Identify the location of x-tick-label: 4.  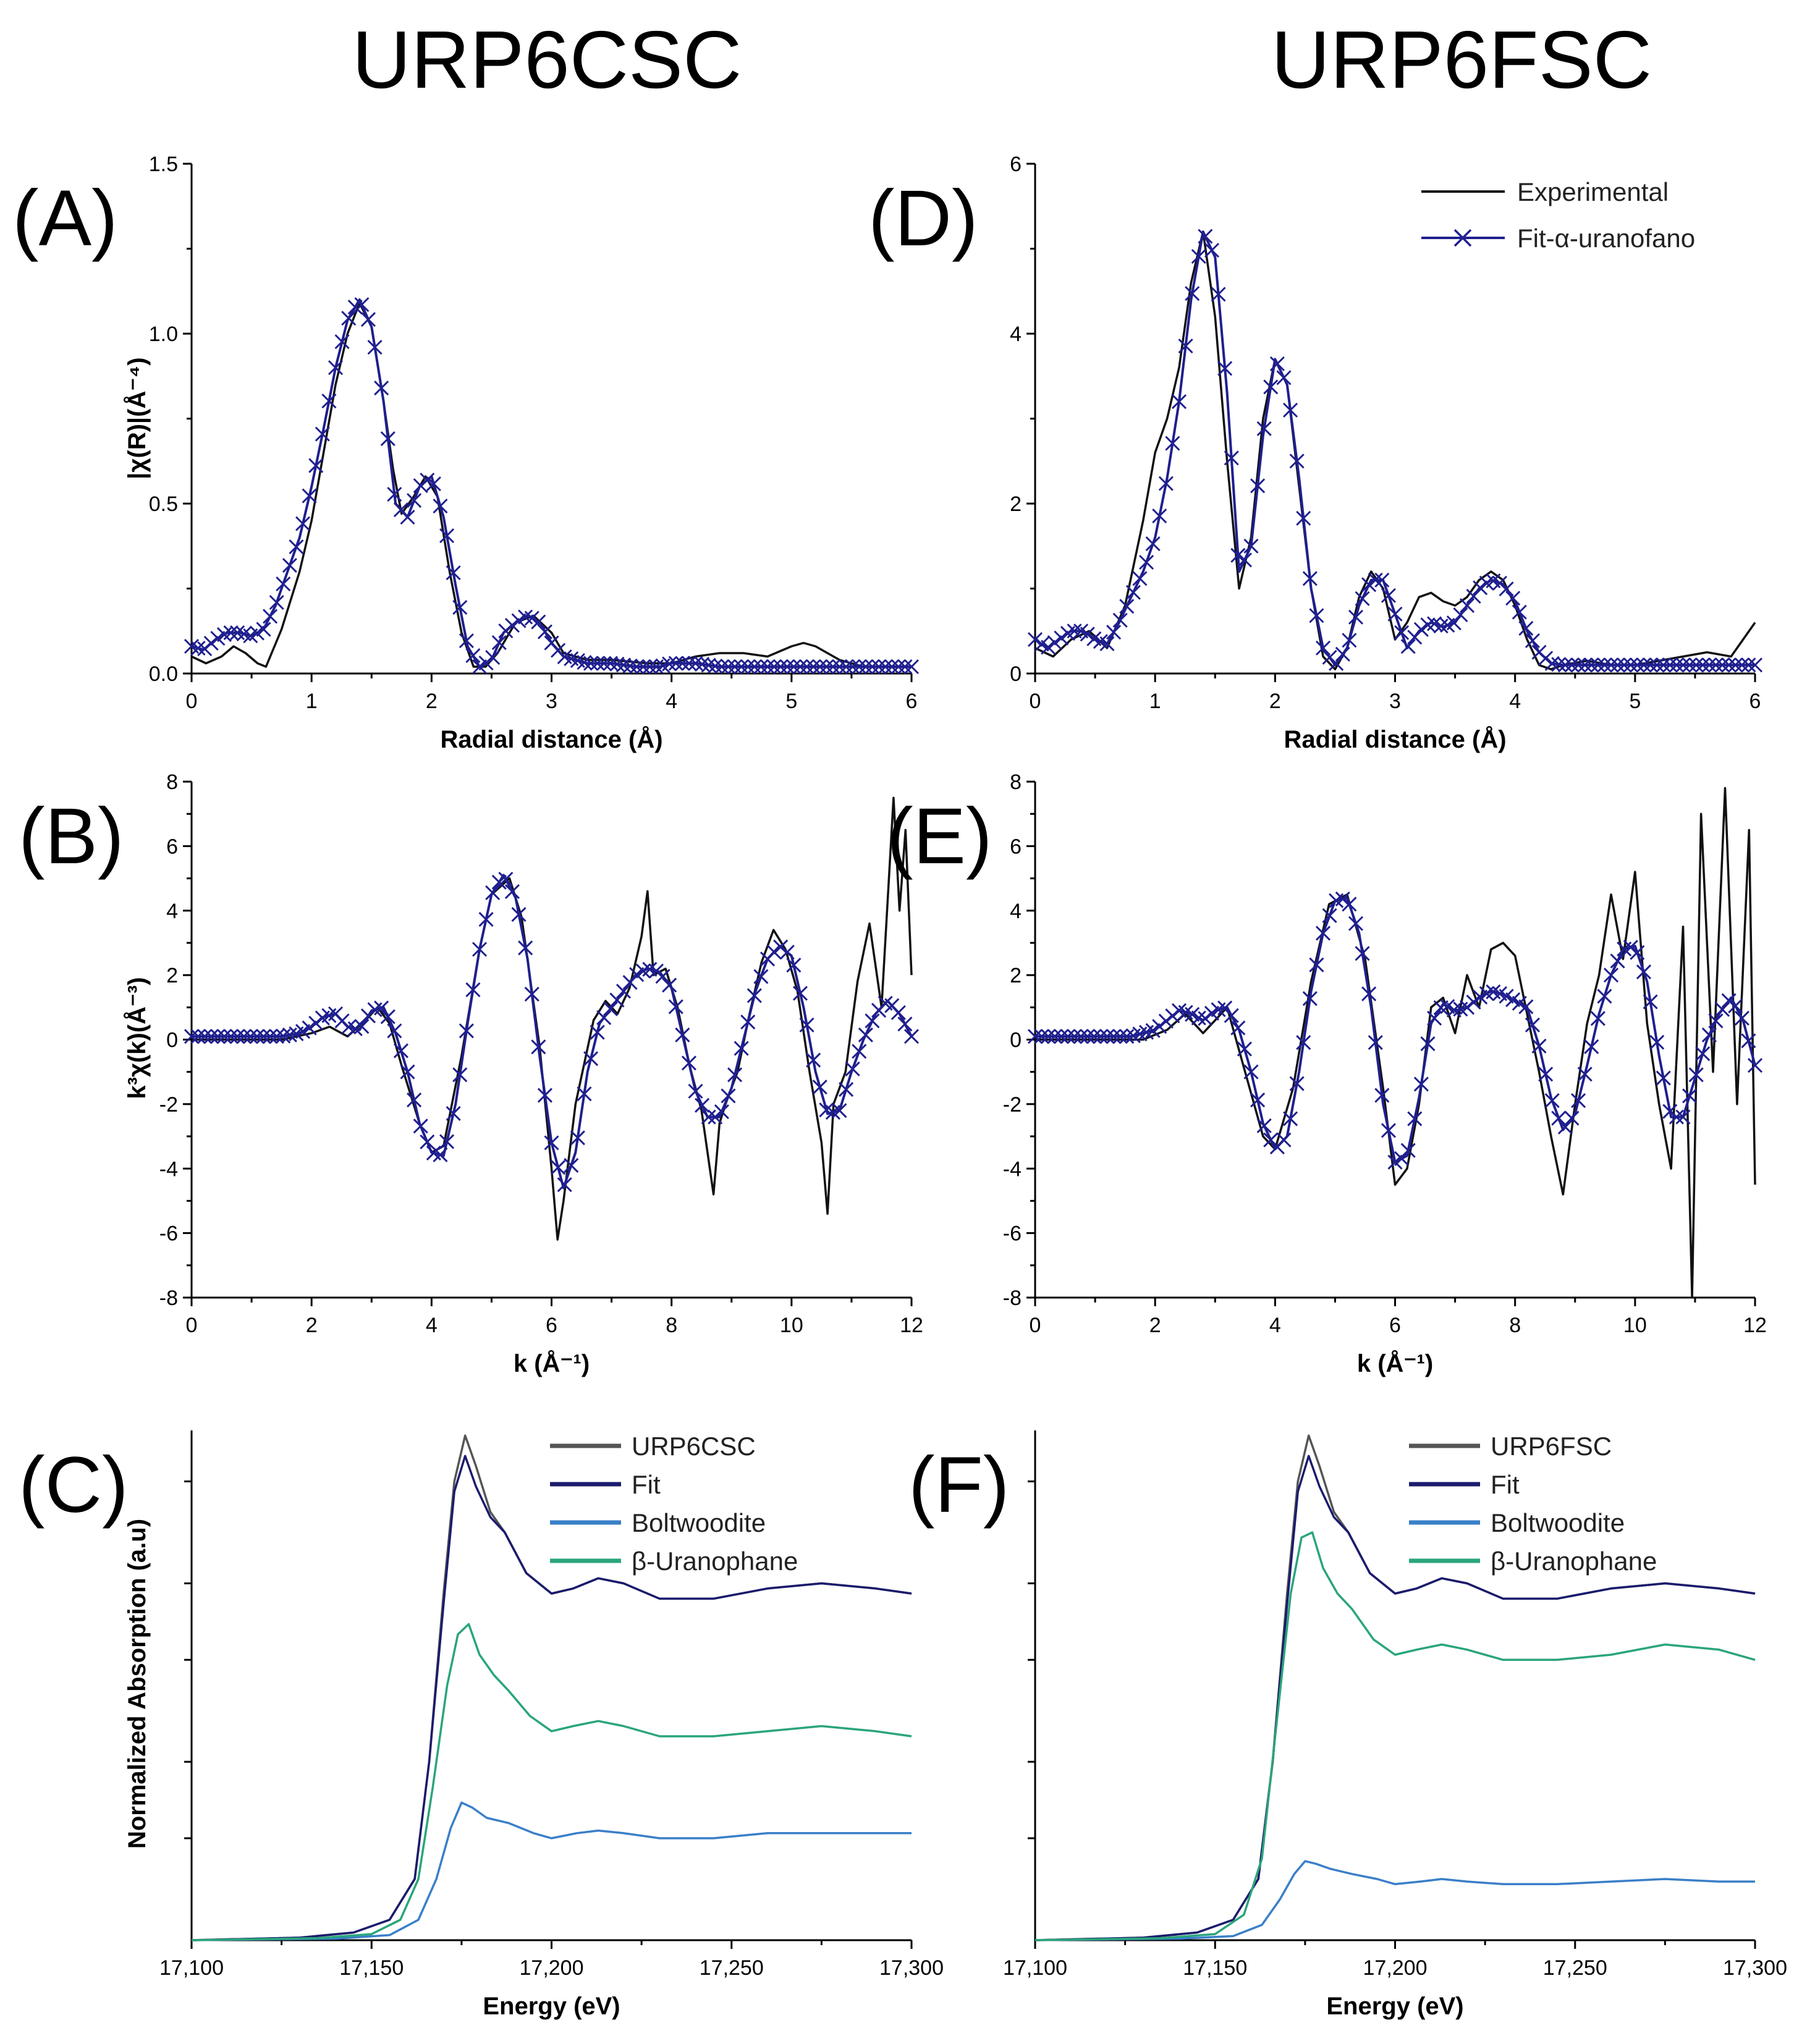
(1275, 1325).